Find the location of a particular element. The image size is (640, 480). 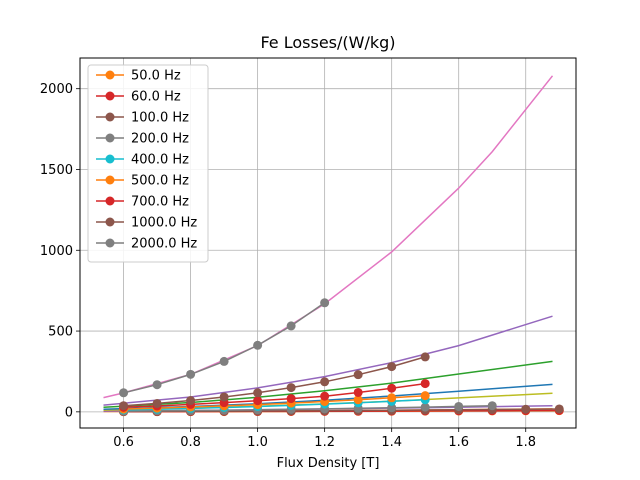

legend-entry-label: 500.0 Hz is located at coordinates (160, 181).